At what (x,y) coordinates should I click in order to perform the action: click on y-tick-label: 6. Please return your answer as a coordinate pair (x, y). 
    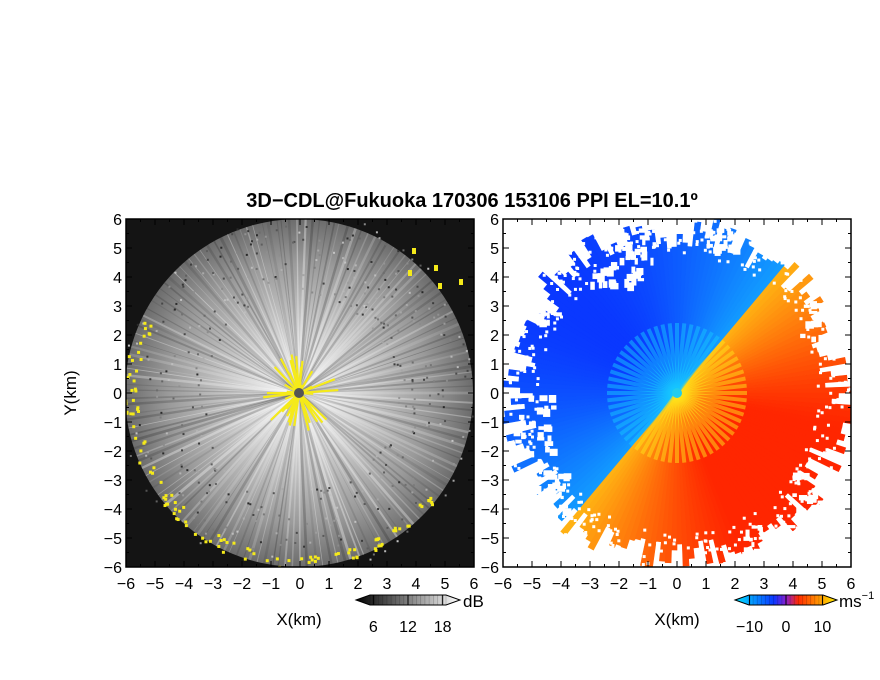
    Looking at the image, I should click on (117, 220).